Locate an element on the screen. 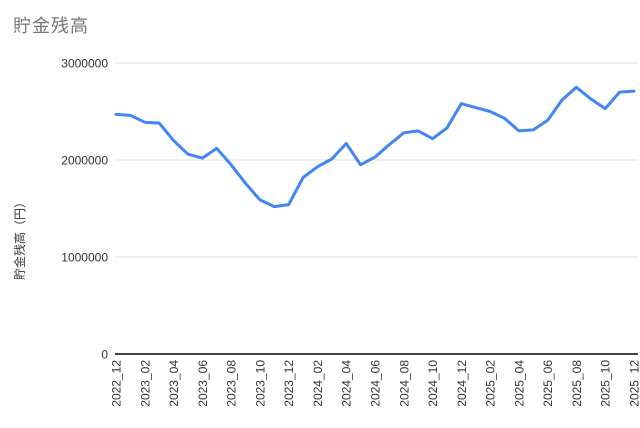  x-tick-label: 2025_02 is located at coordinates (491, 383).